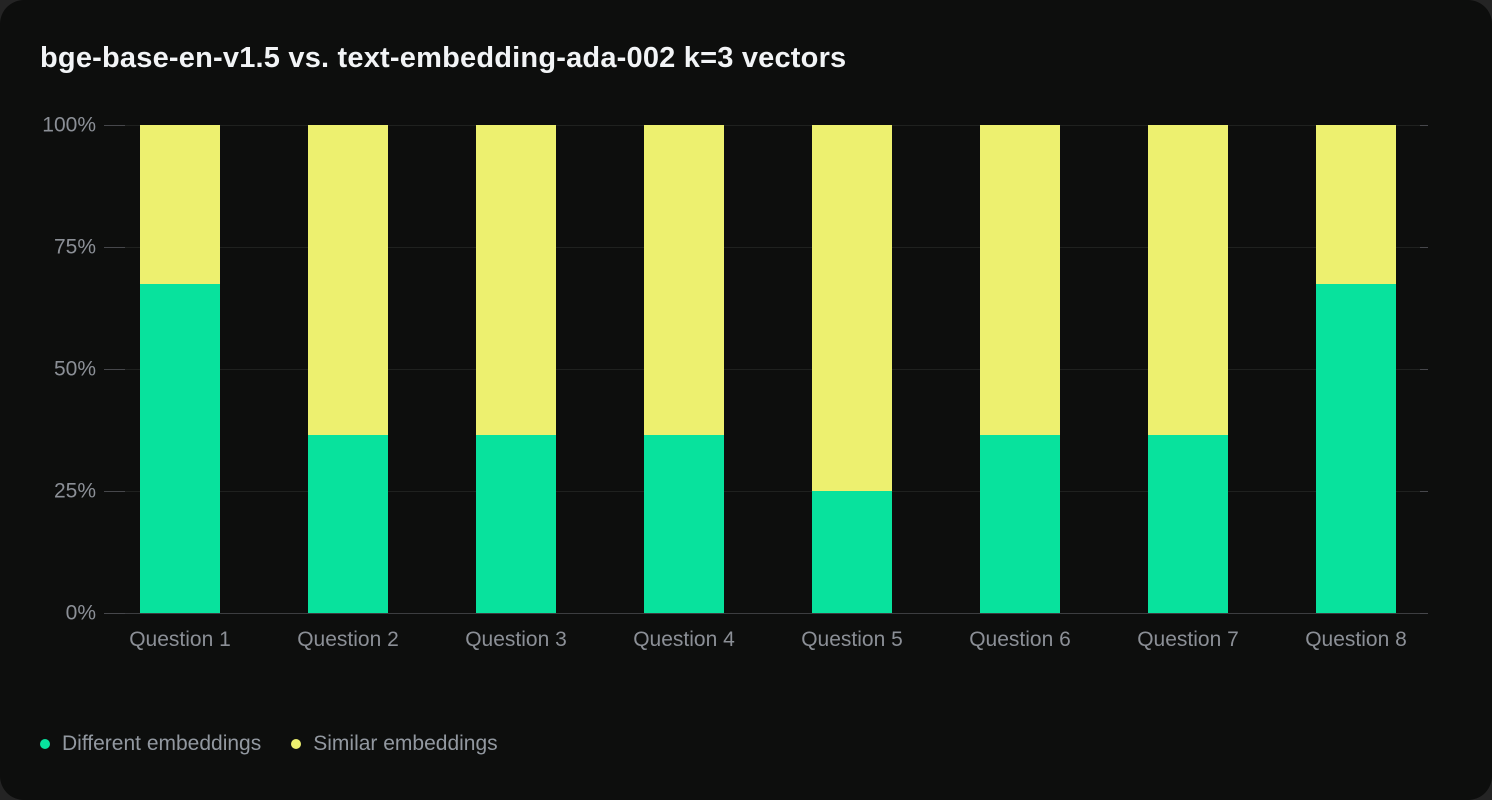 Image resolution: width=1492 pixels, height=800 pixels. I want to click on legend: Different embeddings Similar embeddings, so click(269, 744).